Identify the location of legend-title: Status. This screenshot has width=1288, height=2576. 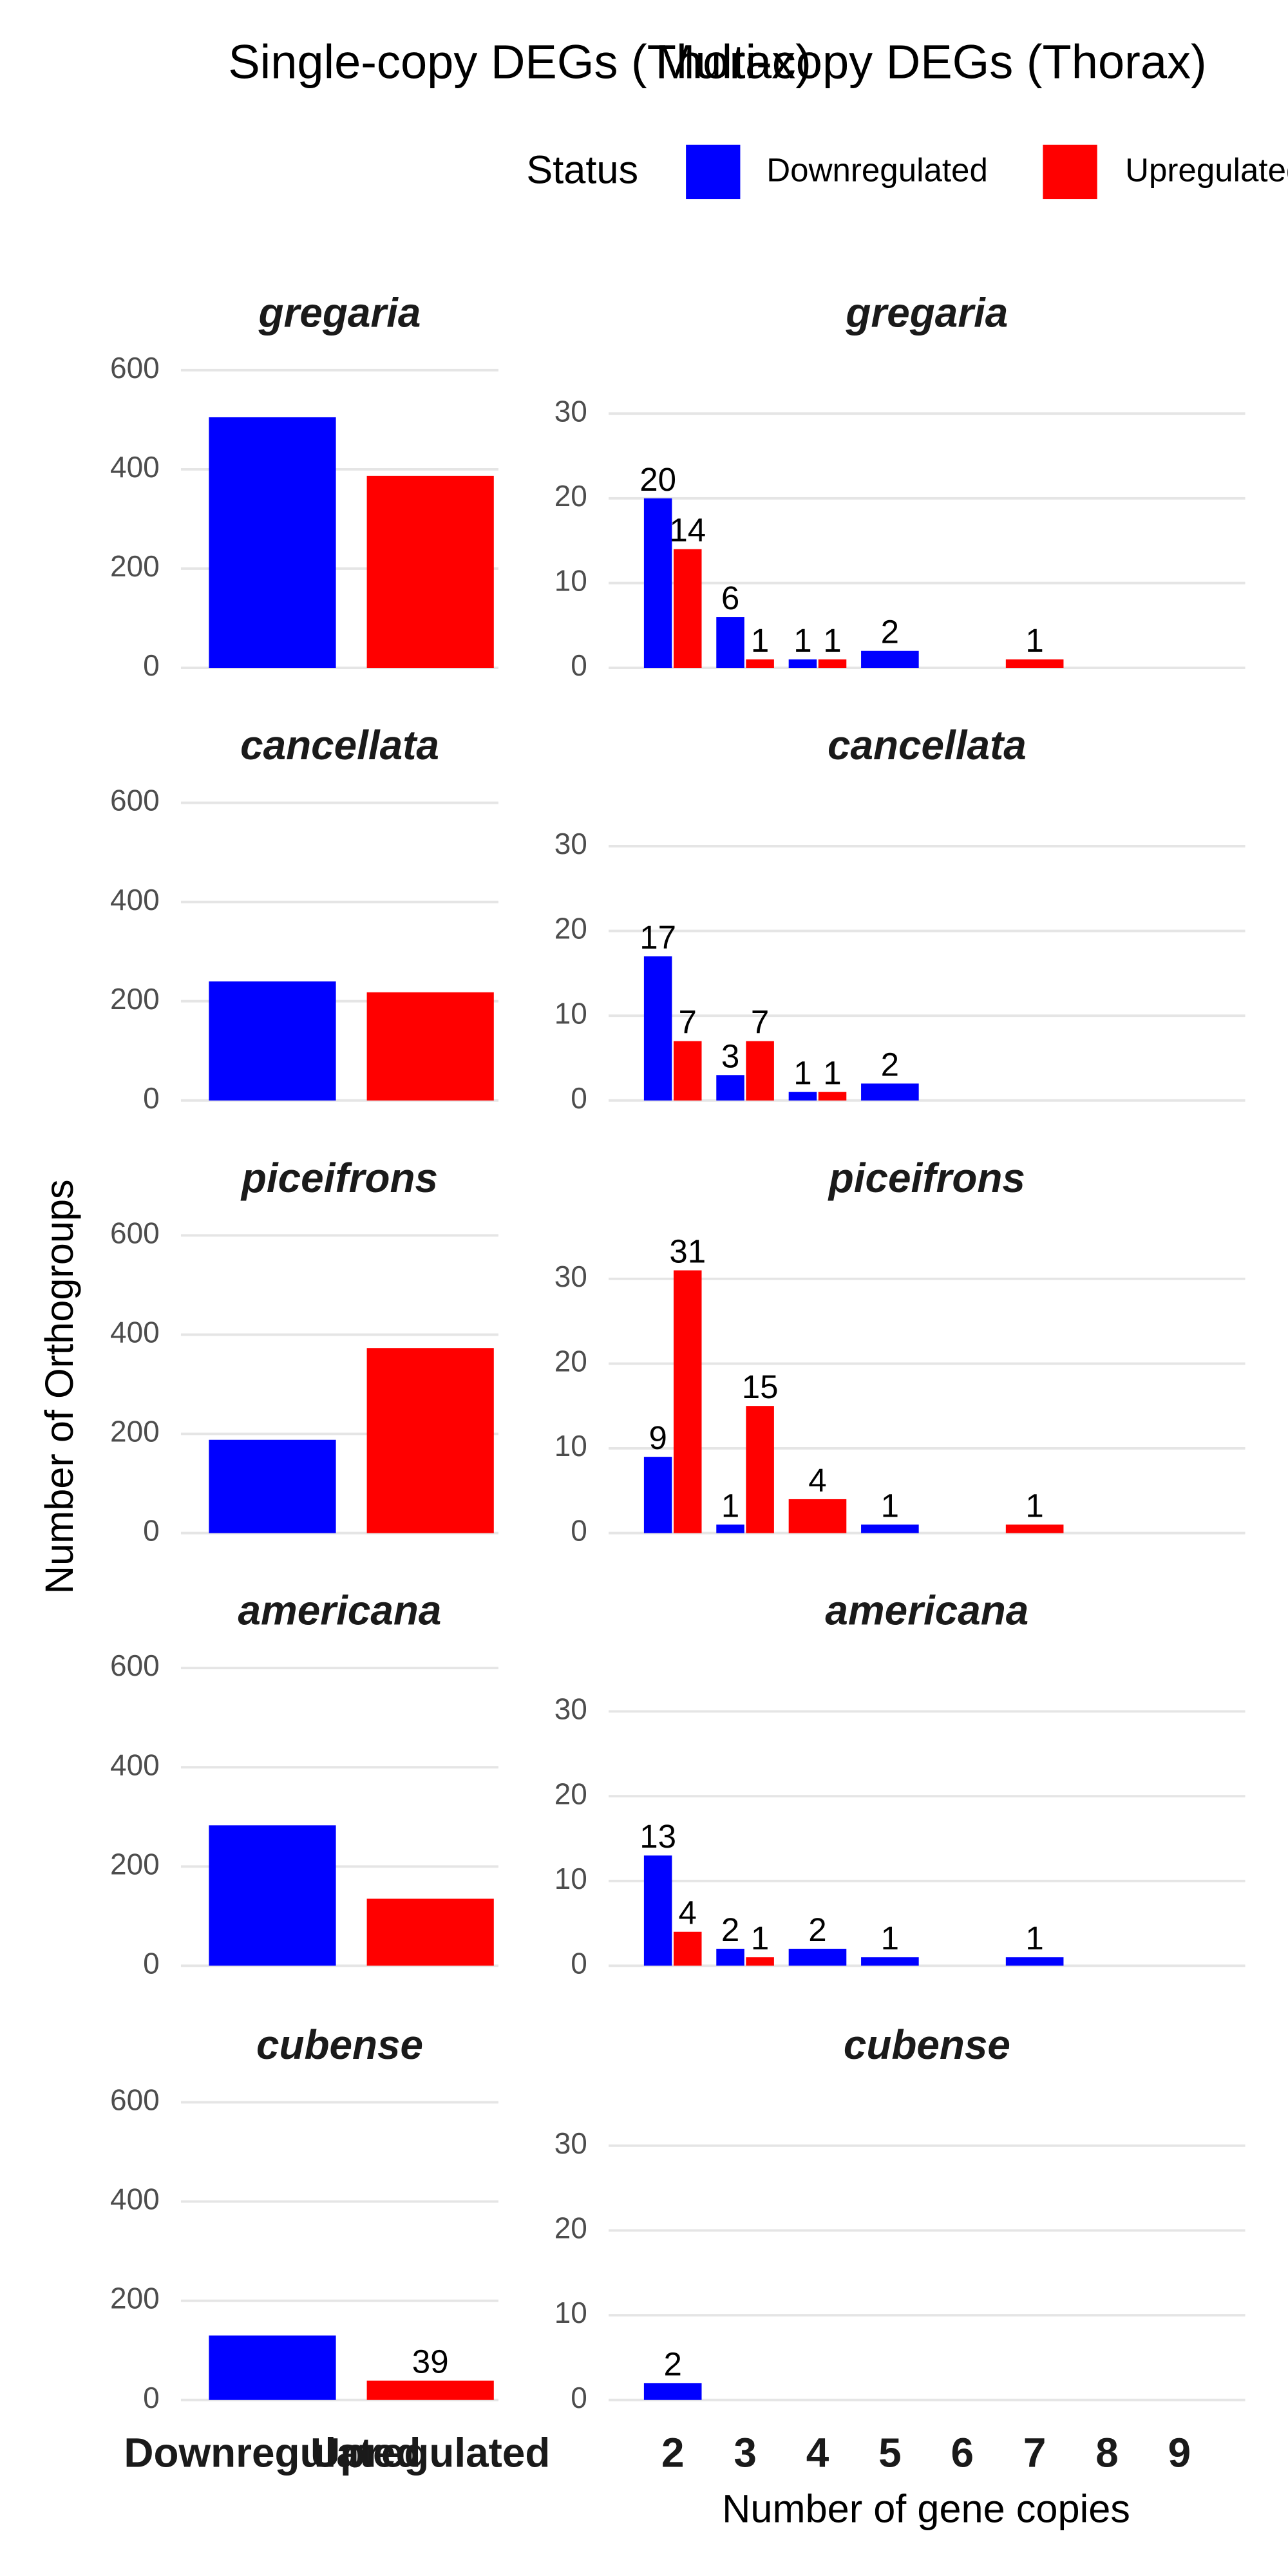
(582, 169).